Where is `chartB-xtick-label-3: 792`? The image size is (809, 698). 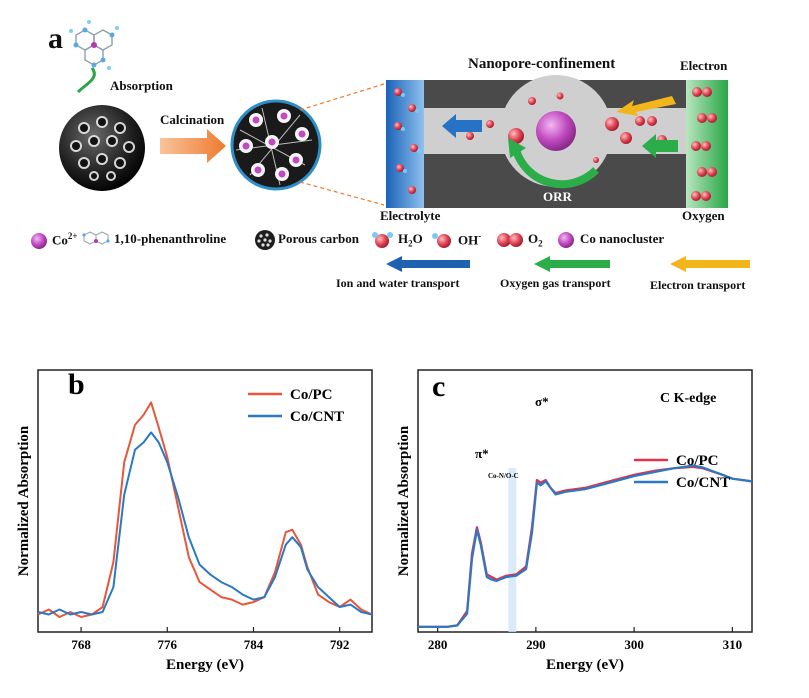 chartB-xtick-label-3: 792 is located at coordinates (340, 644).